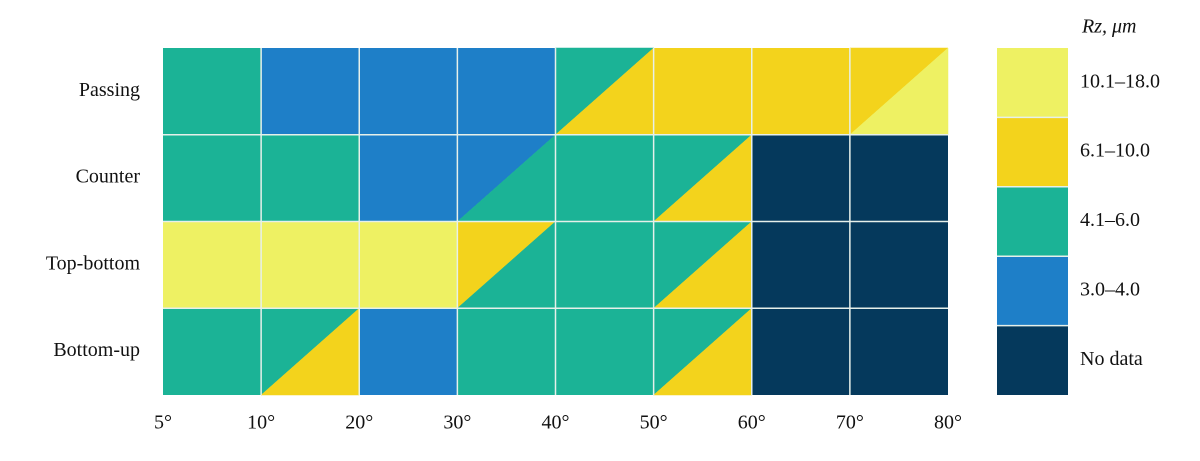 This screenshot has height=461, width=1200. Describe the element at coordinates (96, 350) in the screenshot. I see `row-label: Bottom-up` at that location.